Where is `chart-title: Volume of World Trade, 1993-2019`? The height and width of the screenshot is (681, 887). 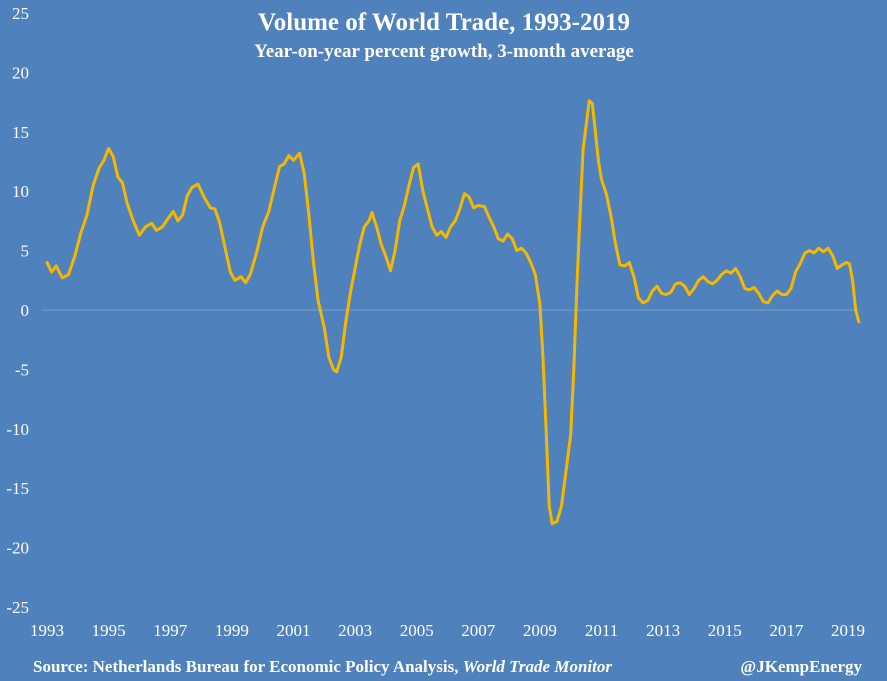 chart-title: Volume of World Trade, 1993-2019 is located at coordinates (444, 22).